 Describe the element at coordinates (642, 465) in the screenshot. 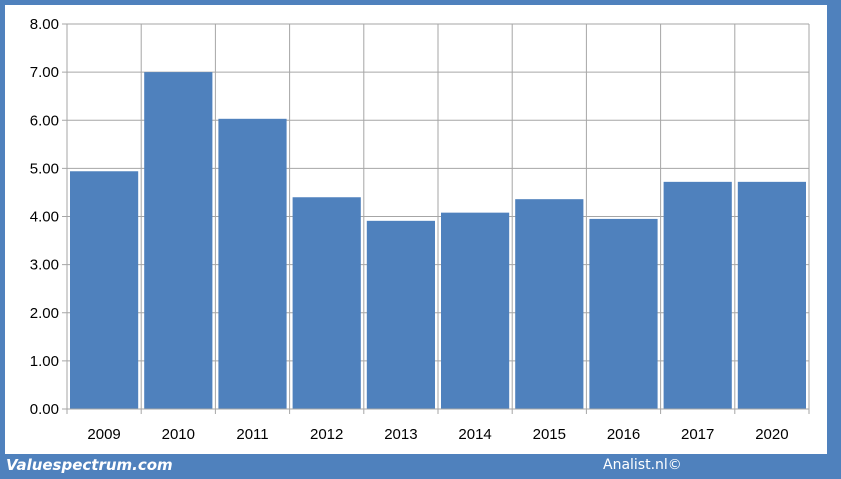

I see `footer-credit-label: Analist.nl©` at that location.